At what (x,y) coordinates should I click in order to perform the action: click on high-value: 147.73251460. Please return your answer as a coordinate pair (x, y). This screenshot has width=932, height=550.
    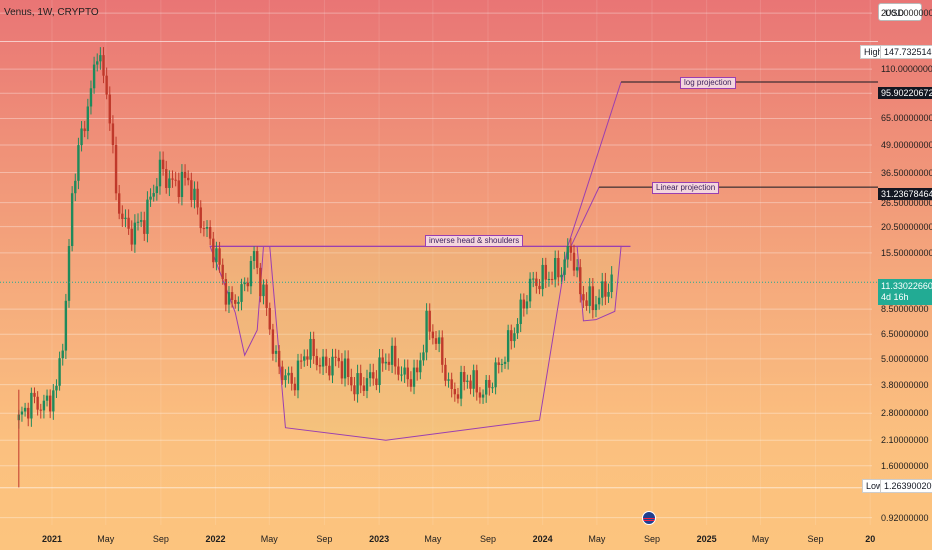
    Looking at the image, I should click on (906, 52).